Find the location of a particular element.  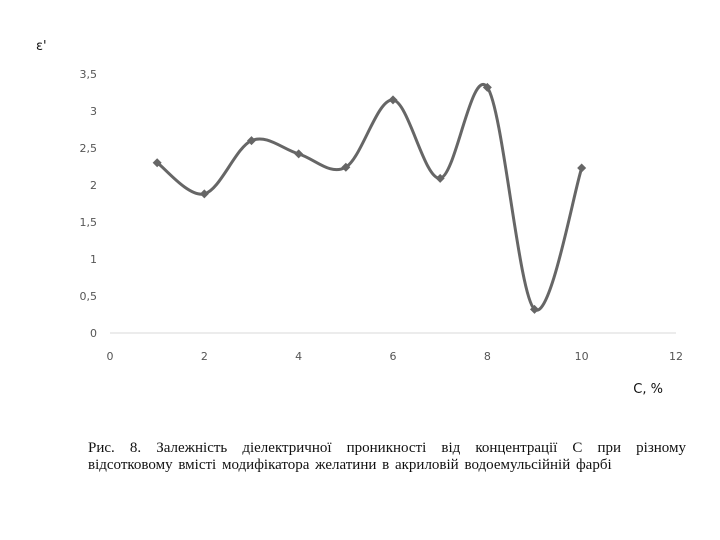

x-tick-label: 10 is located at coordinates (582, 356).